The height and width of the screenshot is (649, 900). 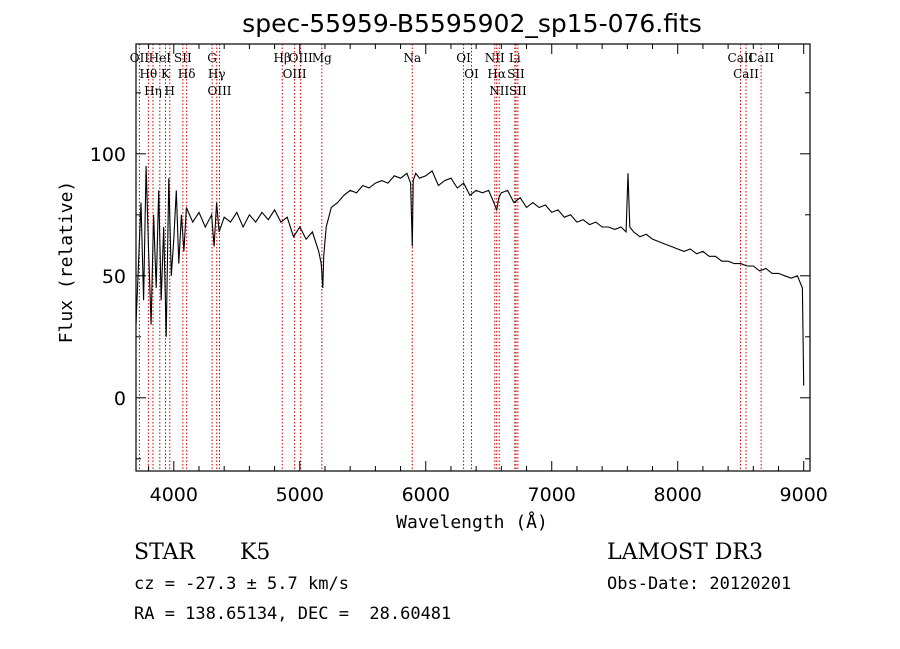 I want to click on line-marker-label: H, so click(x=170, y=91).